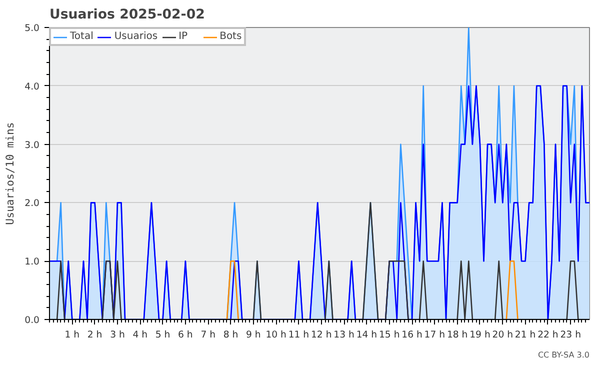 This screenshot has width=600, height=370. I want to click on x-tick-label: 22 h, so click(548, 335).